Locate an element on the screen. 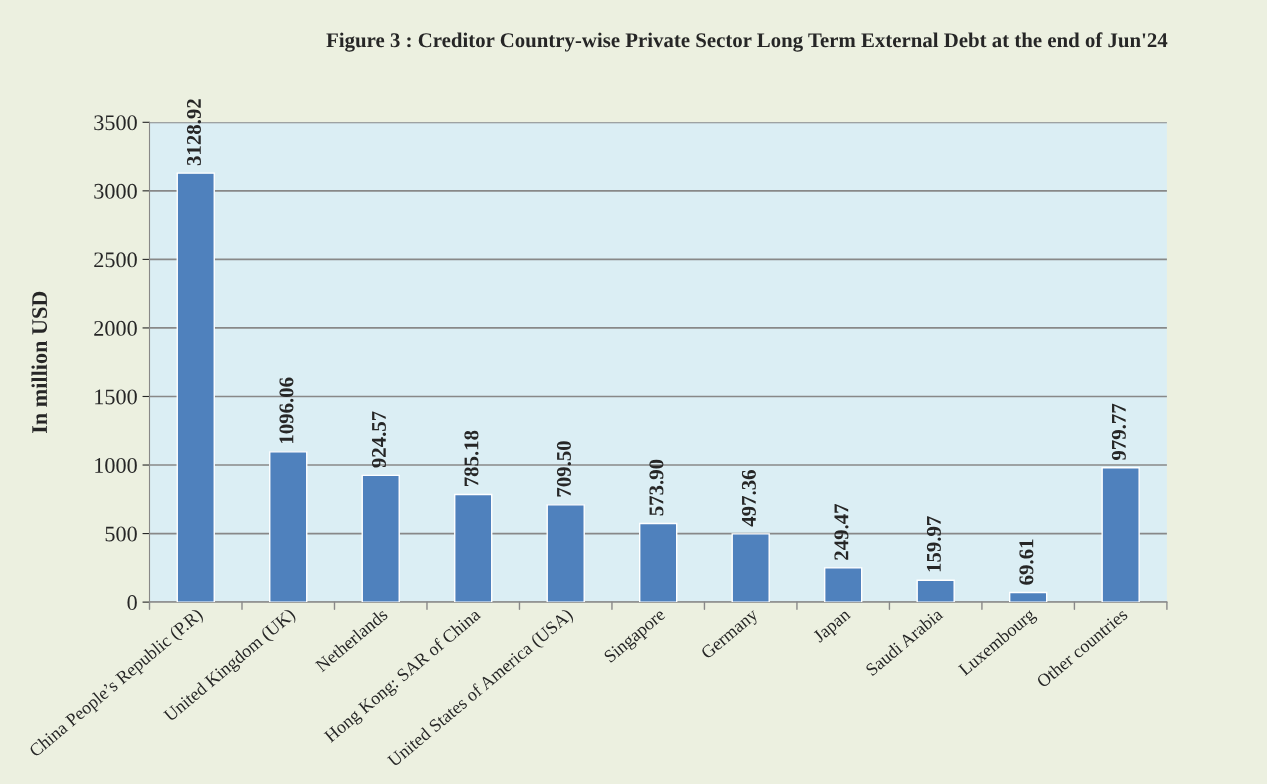 Image resolution: width=1267 pixels, height=784 pixels. data-label: 979.77 is located at coordinates (1118, 432).